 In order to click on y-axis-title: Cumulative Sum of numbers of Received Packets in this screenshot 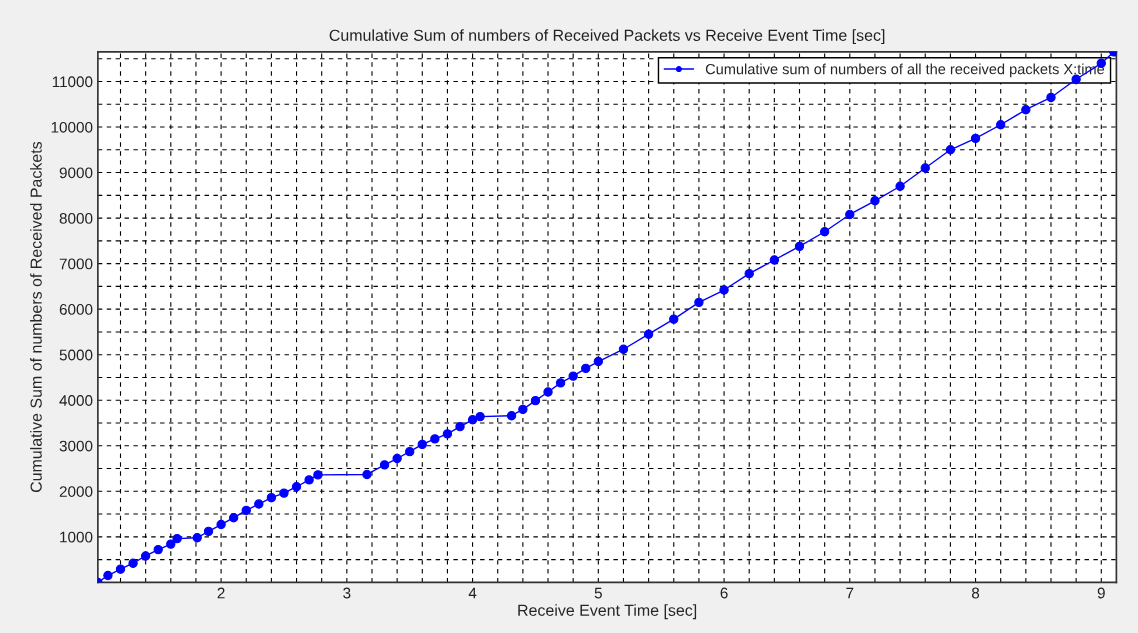, I will do `click(36, 317)`.